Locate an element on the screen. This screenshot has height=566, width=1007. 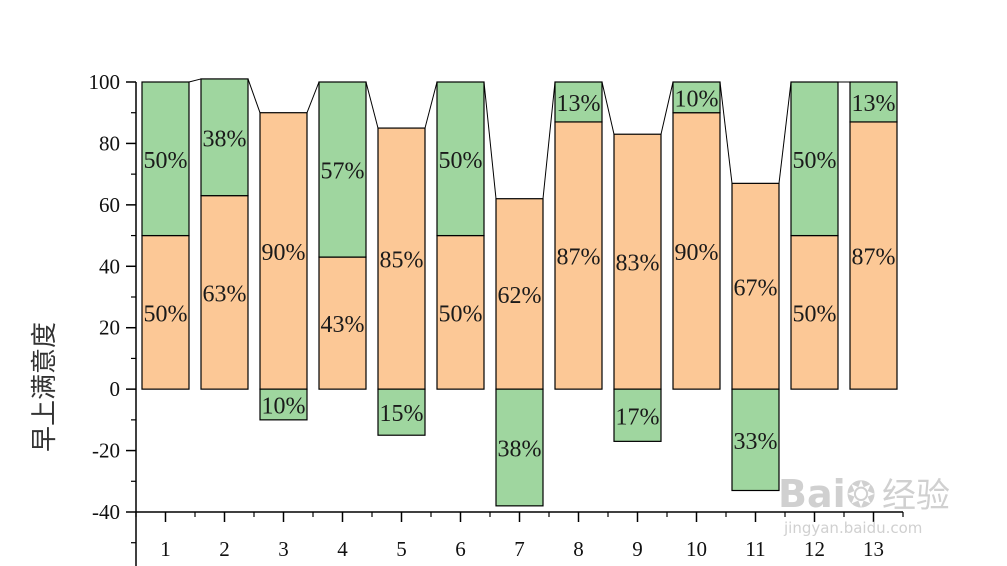
bar-label-unsatisfied-3: 10% is located at coordinates (284, 407).